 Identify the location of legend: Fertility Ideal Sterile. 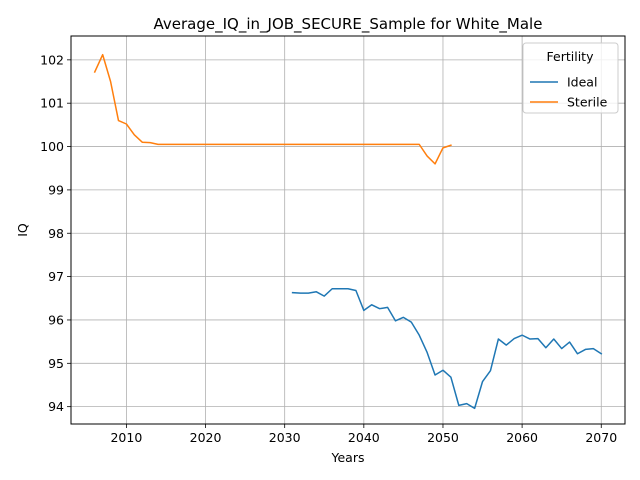
(570, 78).